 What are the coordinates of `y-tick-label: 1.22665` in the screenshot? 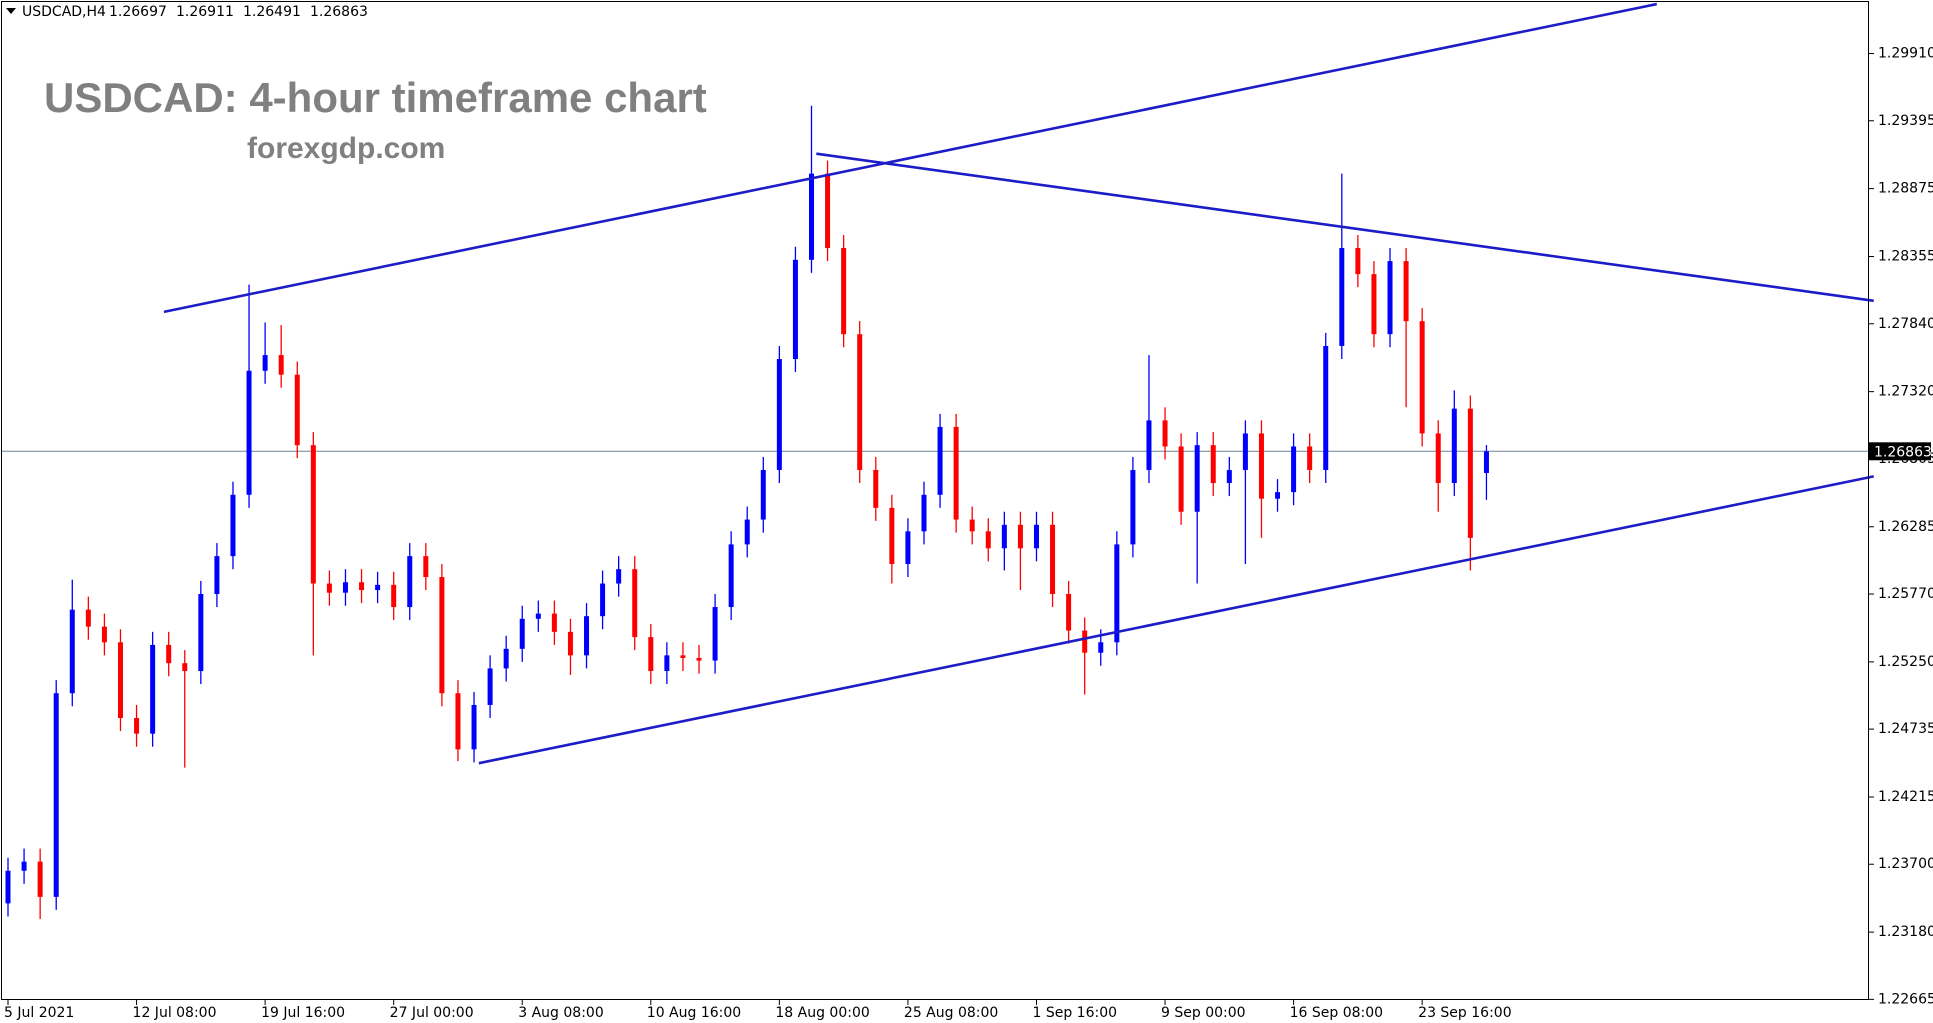 It's located at (1905, 999).